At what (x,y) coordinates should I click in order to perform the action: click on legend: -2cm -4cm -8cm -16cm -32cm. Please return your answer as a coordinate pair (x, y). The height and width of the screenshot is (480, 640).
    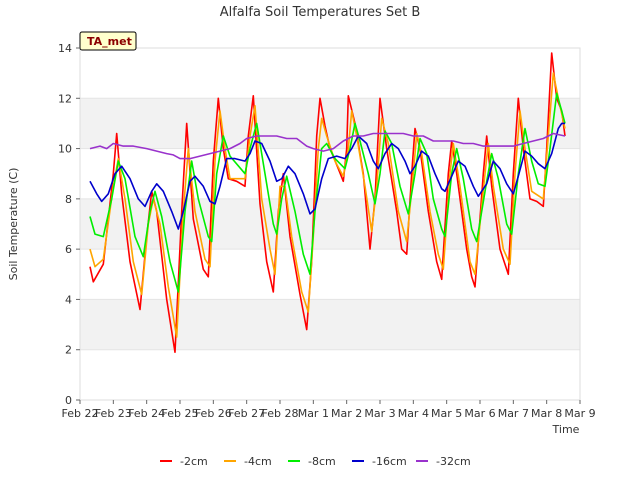
    Looking at the image, I should click on (315, 461).